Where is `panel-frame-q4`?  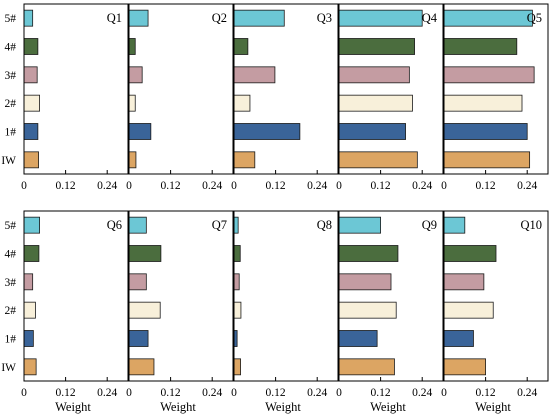
panel-frame-q4 is located at coordinates (391, 89).